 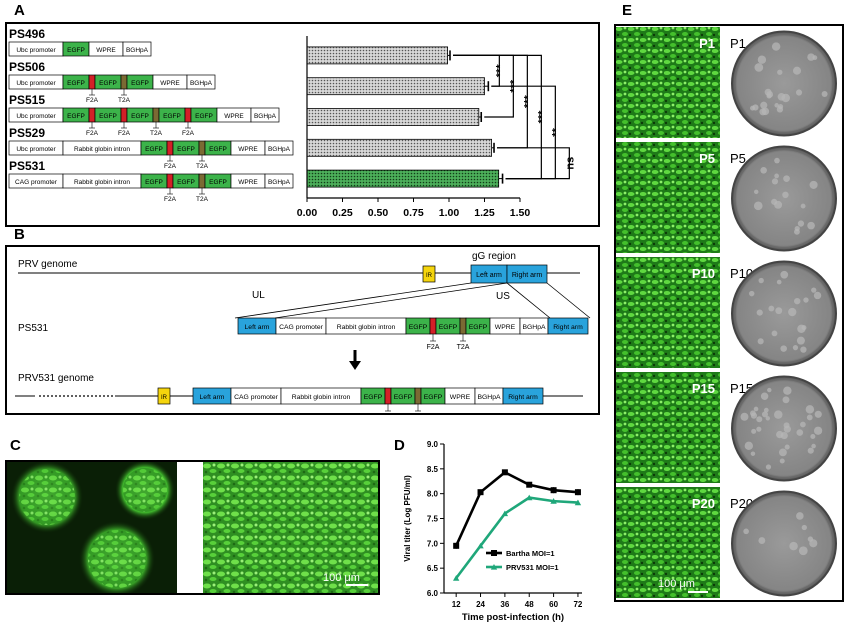 What do you see at coordinates (627, 10) in the screenshot?
I see `panel-e-label: E` at bounding box center [627, 10].